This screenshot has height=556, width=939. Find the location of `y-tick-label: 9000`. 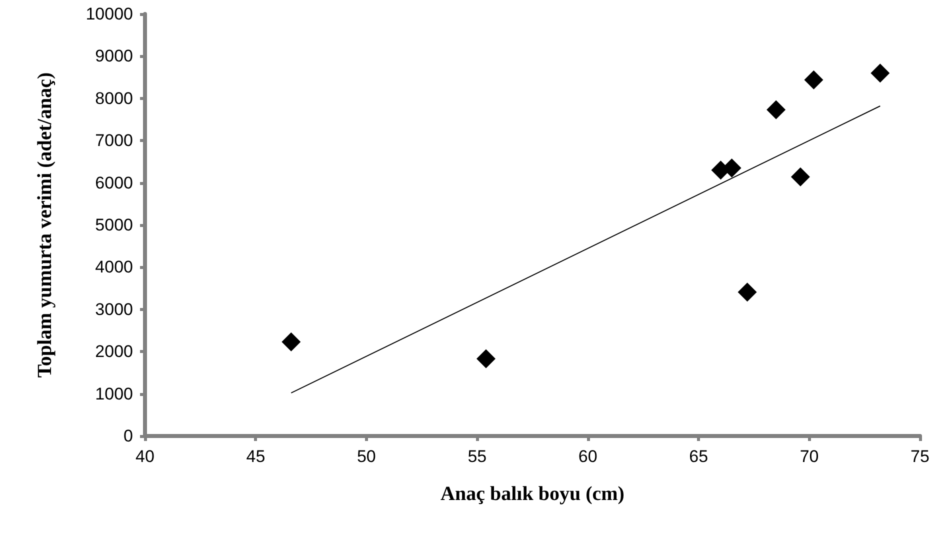

y-tick-label: 9000 is located at coordinates (114, 56).